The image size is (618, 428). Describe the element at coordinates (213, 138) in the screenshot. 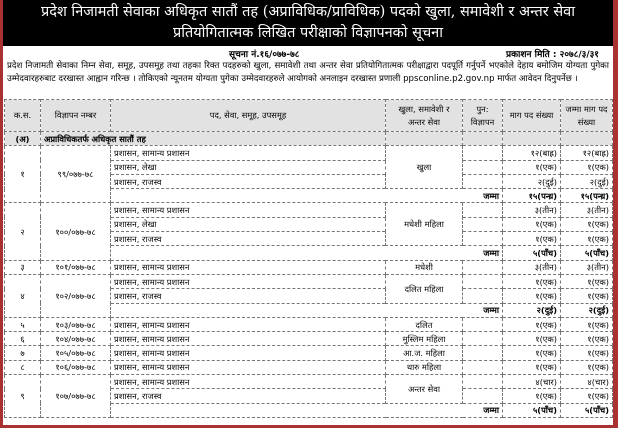

I see `section-label: अप्राविधिकतर्फ अधिकृत सातौं तह` at that location.